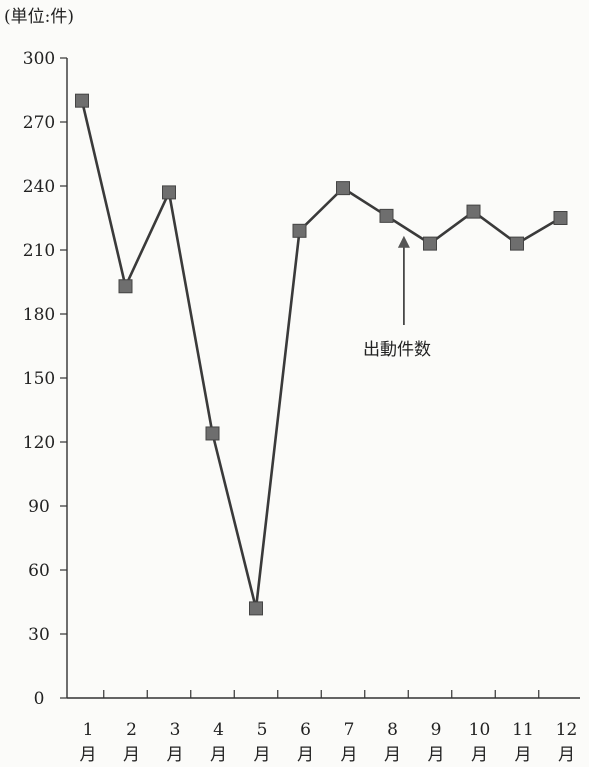 Image resolution: width=589 pixels, height=767 pixels. I want to click on x-tick-label-number: 9, so click(436, 730).